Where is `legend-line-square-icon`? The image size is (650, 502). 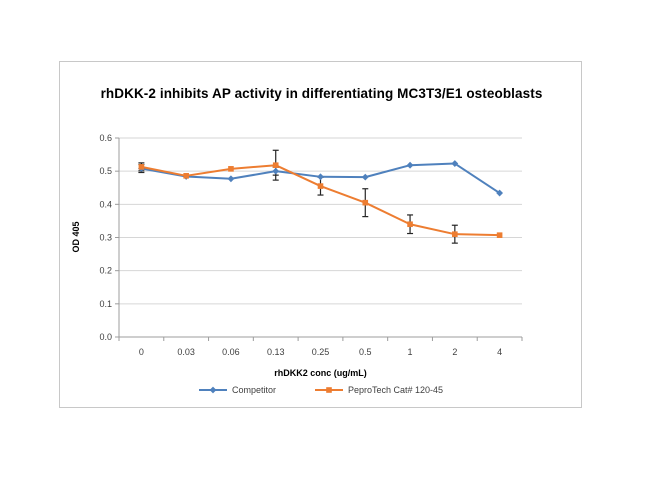 legend-line-square-icon is located at coordinates (328, 390).